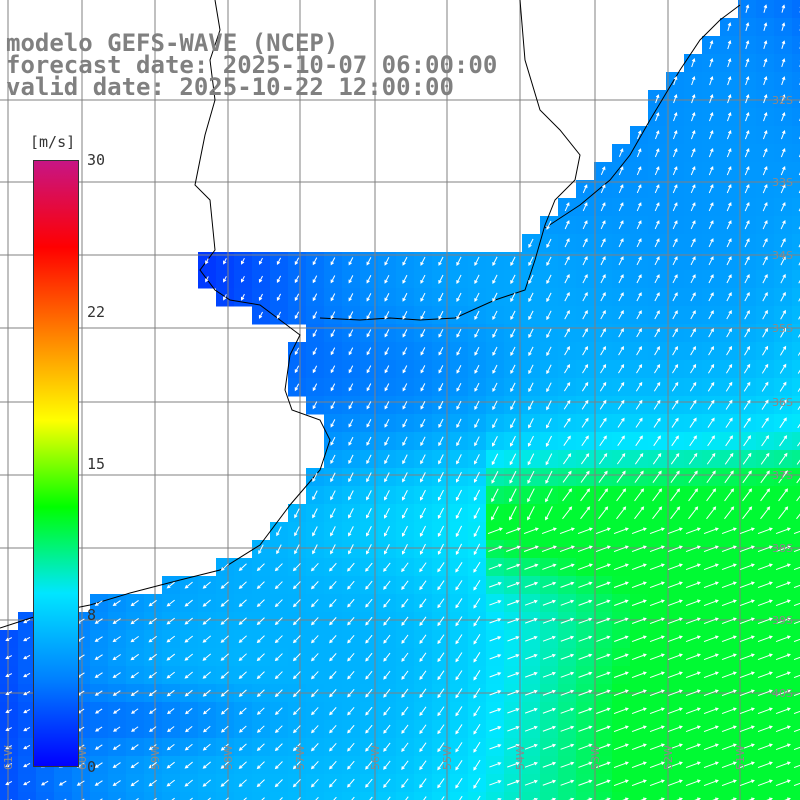 The height and width of the screenshot is (800, 800). Describe the element at coordinates (447, 757) in the screenshot. I see `lon-label: 55W` at that location.